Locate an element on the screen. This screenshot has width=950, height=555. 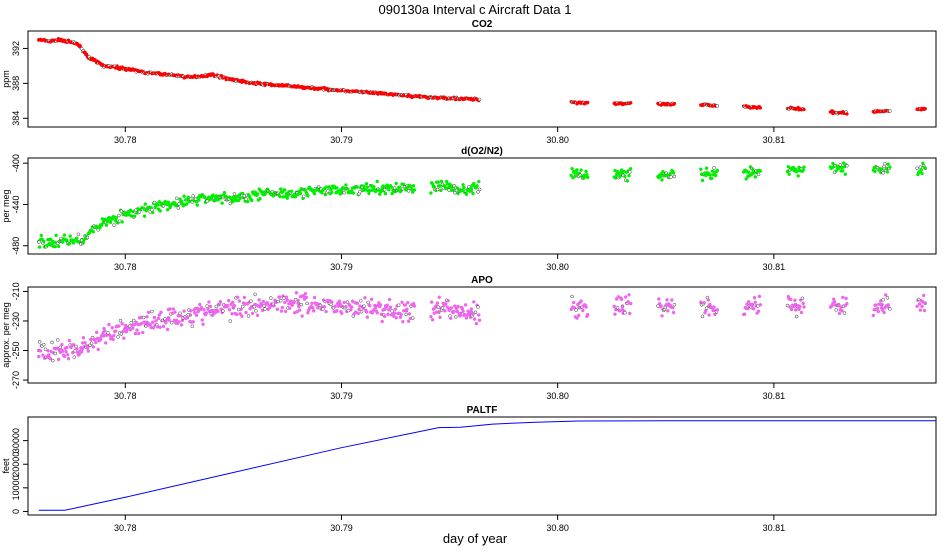
x-axis-label: day of year is located at coordinates (475, 538).